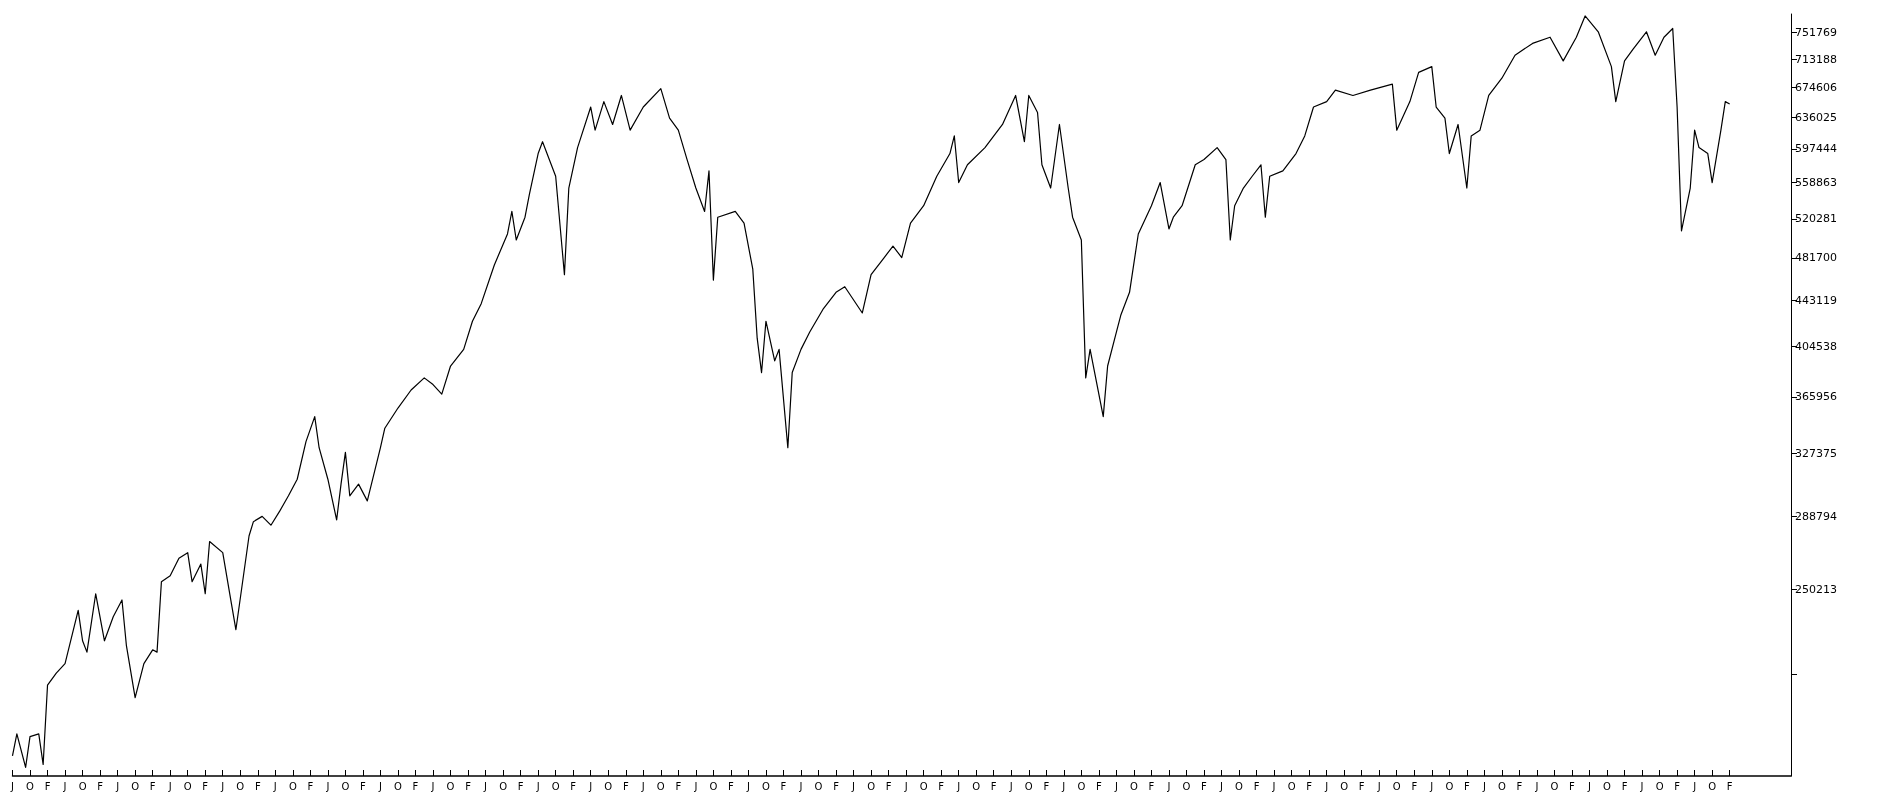 The width and height of the screenshot is (1881, 806). I want to click on y-tick-label: 365956, so click(1816, 397).